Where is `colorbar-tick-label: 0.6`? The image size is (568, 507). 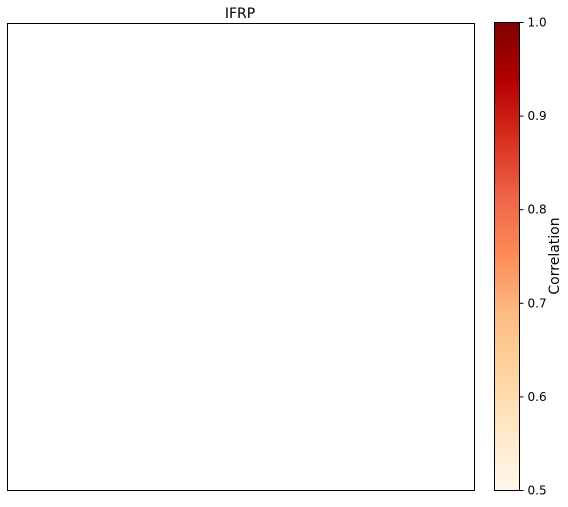 colorbar-tick-label: 0.6 is located at coordinates (537, 397).